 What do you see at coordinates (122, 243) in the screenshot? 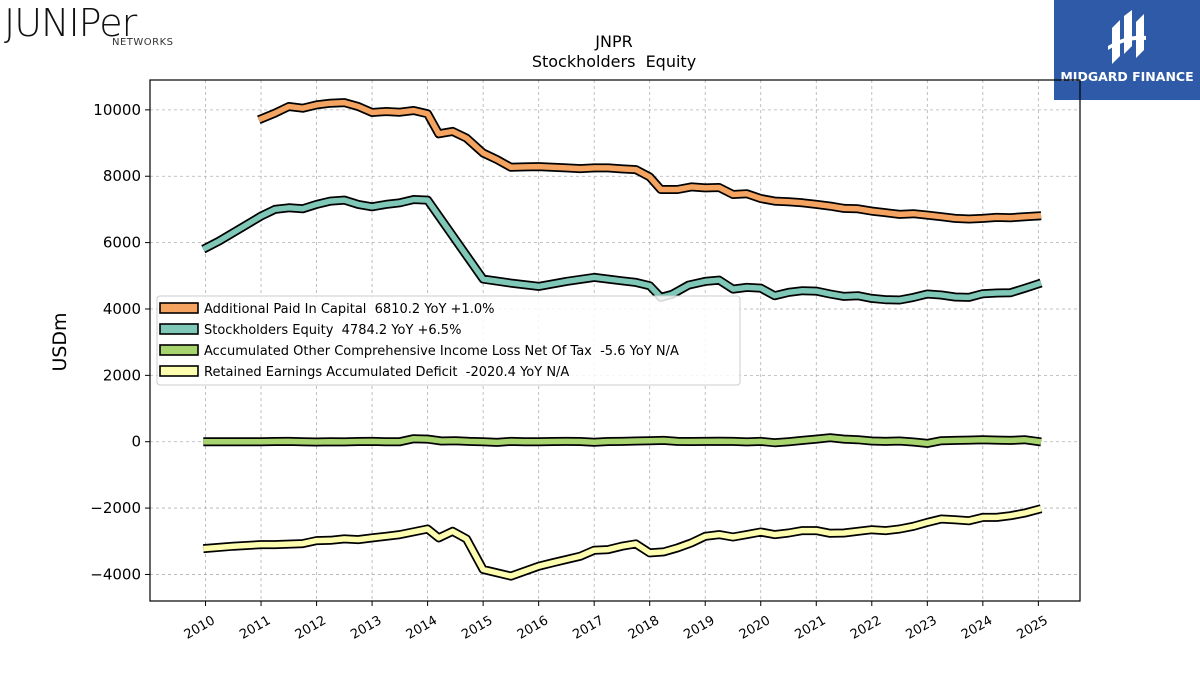
I see `y-tick-label: 6000` at bounding box center [122, 243].